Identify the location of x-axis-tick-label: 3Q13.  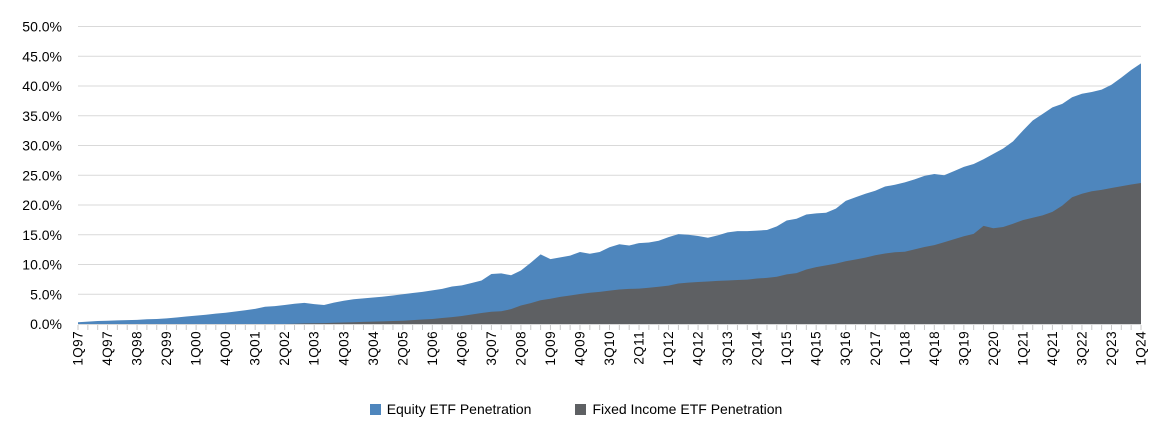
(727, 348).